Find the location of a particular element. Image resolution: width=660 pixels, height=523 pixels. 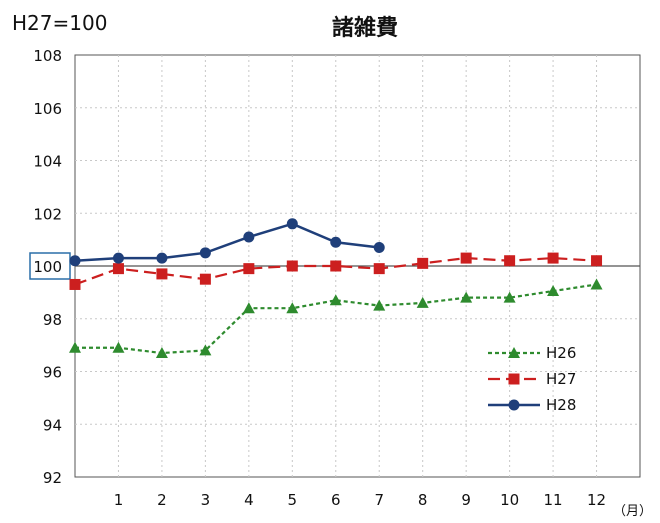

series-line-h28 is located at coordinates (227, 242).